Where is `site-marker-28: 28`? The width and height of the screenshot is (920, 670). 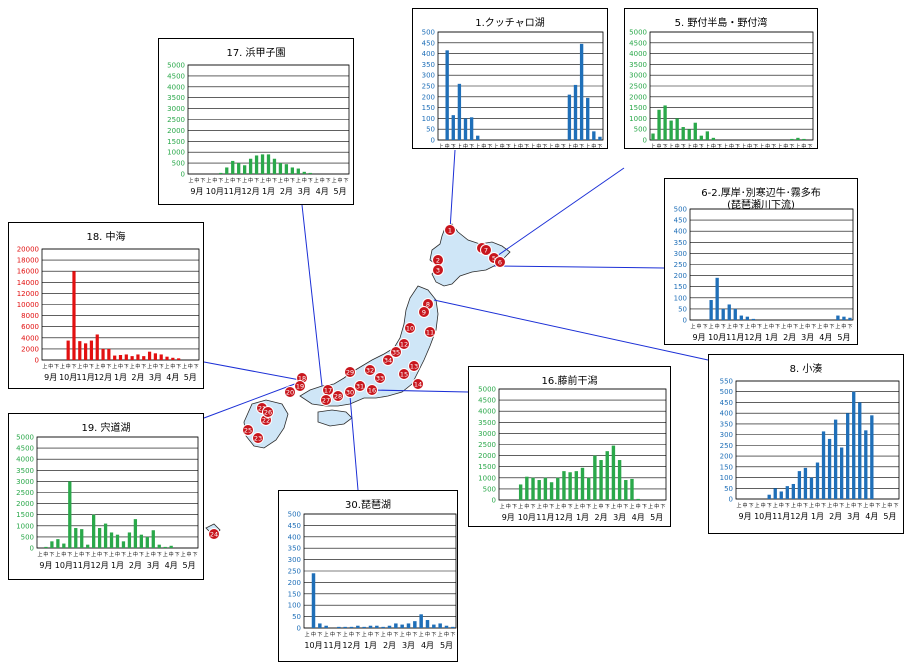
site-marker-28: 28 is located at coordinates (338, 396).